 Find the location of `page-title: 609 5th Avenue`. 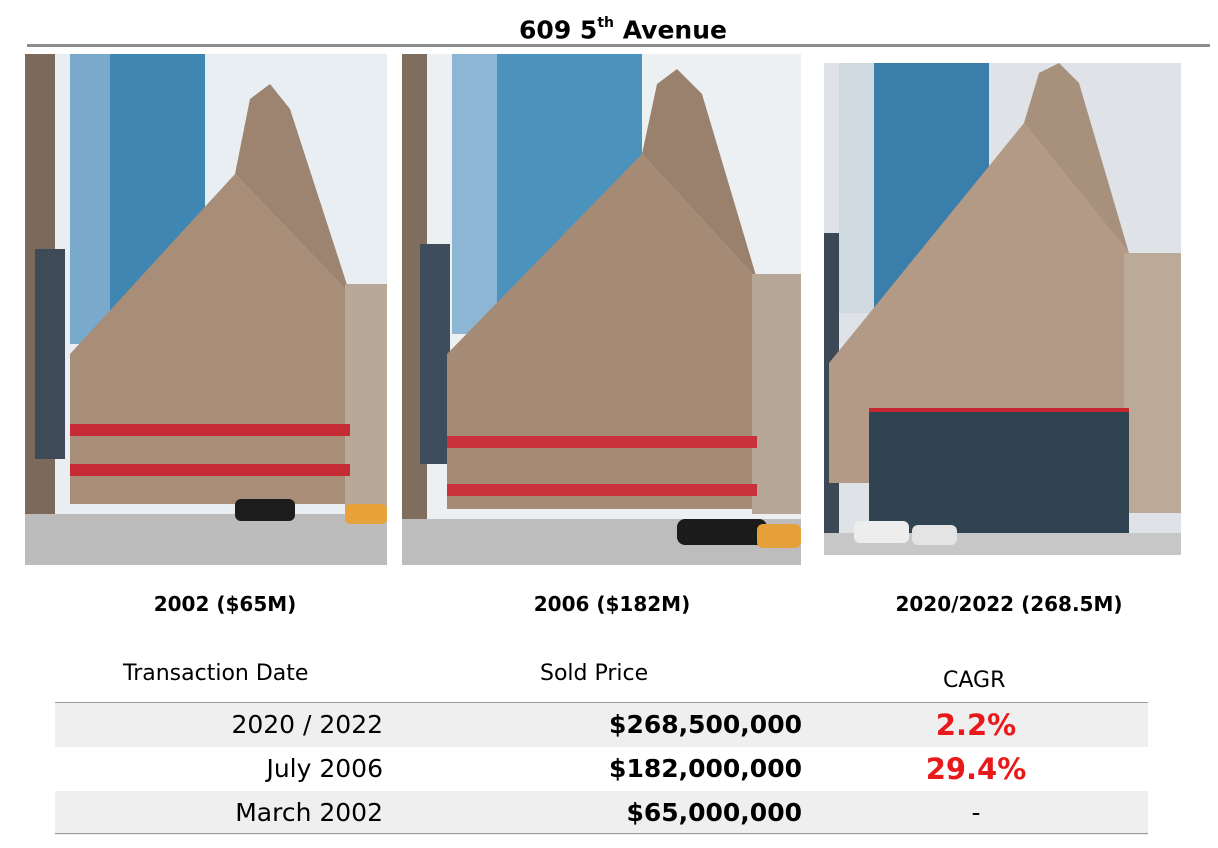

page-title: 609 5th Avenue is located at coordinates (609, 27).